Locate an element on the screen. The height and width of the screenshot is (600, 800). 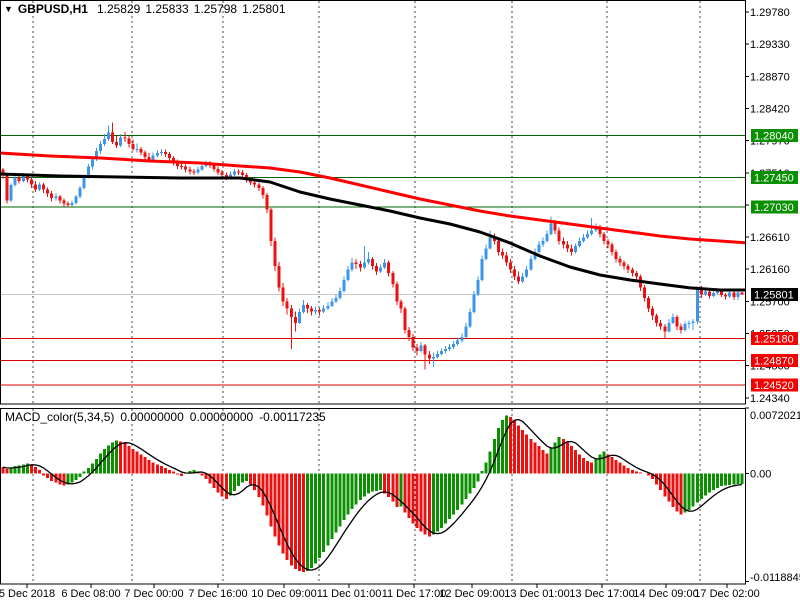
time-axis-surface is located at coordinates (400, 592).